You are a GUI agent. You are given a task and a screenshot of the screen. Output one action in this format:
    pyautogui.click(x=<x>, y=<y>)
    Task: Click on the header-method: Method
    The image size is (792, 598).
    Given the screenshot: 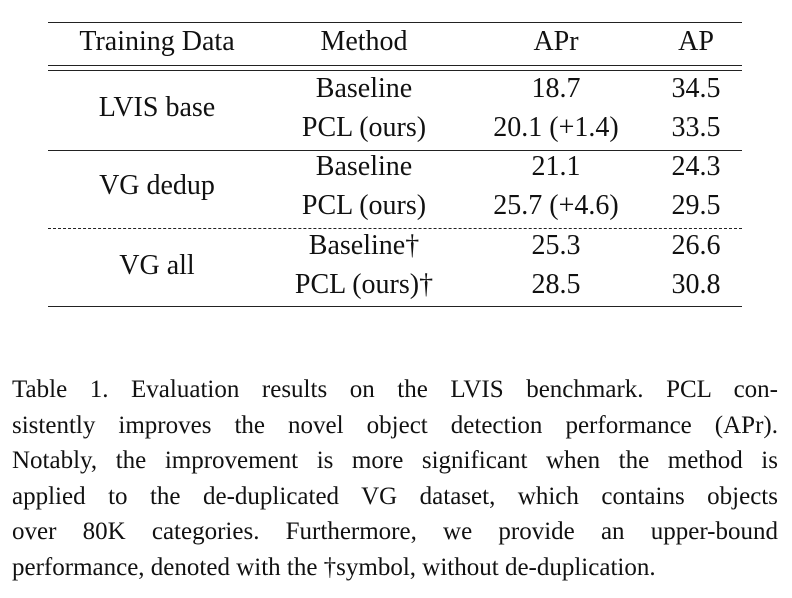 What is the action you would take?
    pyautogui.click(x=364, y=41)
    